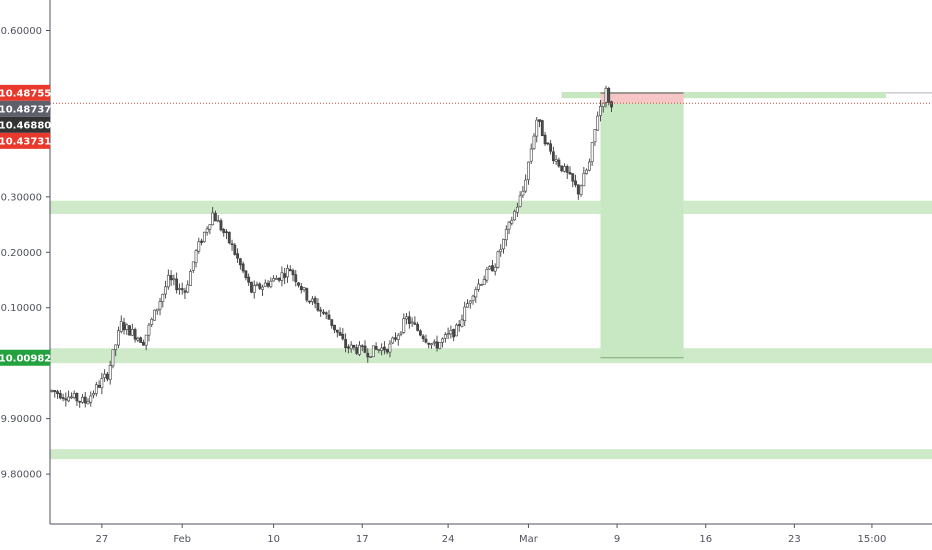 This screenshot has width=932, height=550. Describe the element at coordinates (872, 539) in the screenshot. I see `x-tick-label: 15:00` at that location.